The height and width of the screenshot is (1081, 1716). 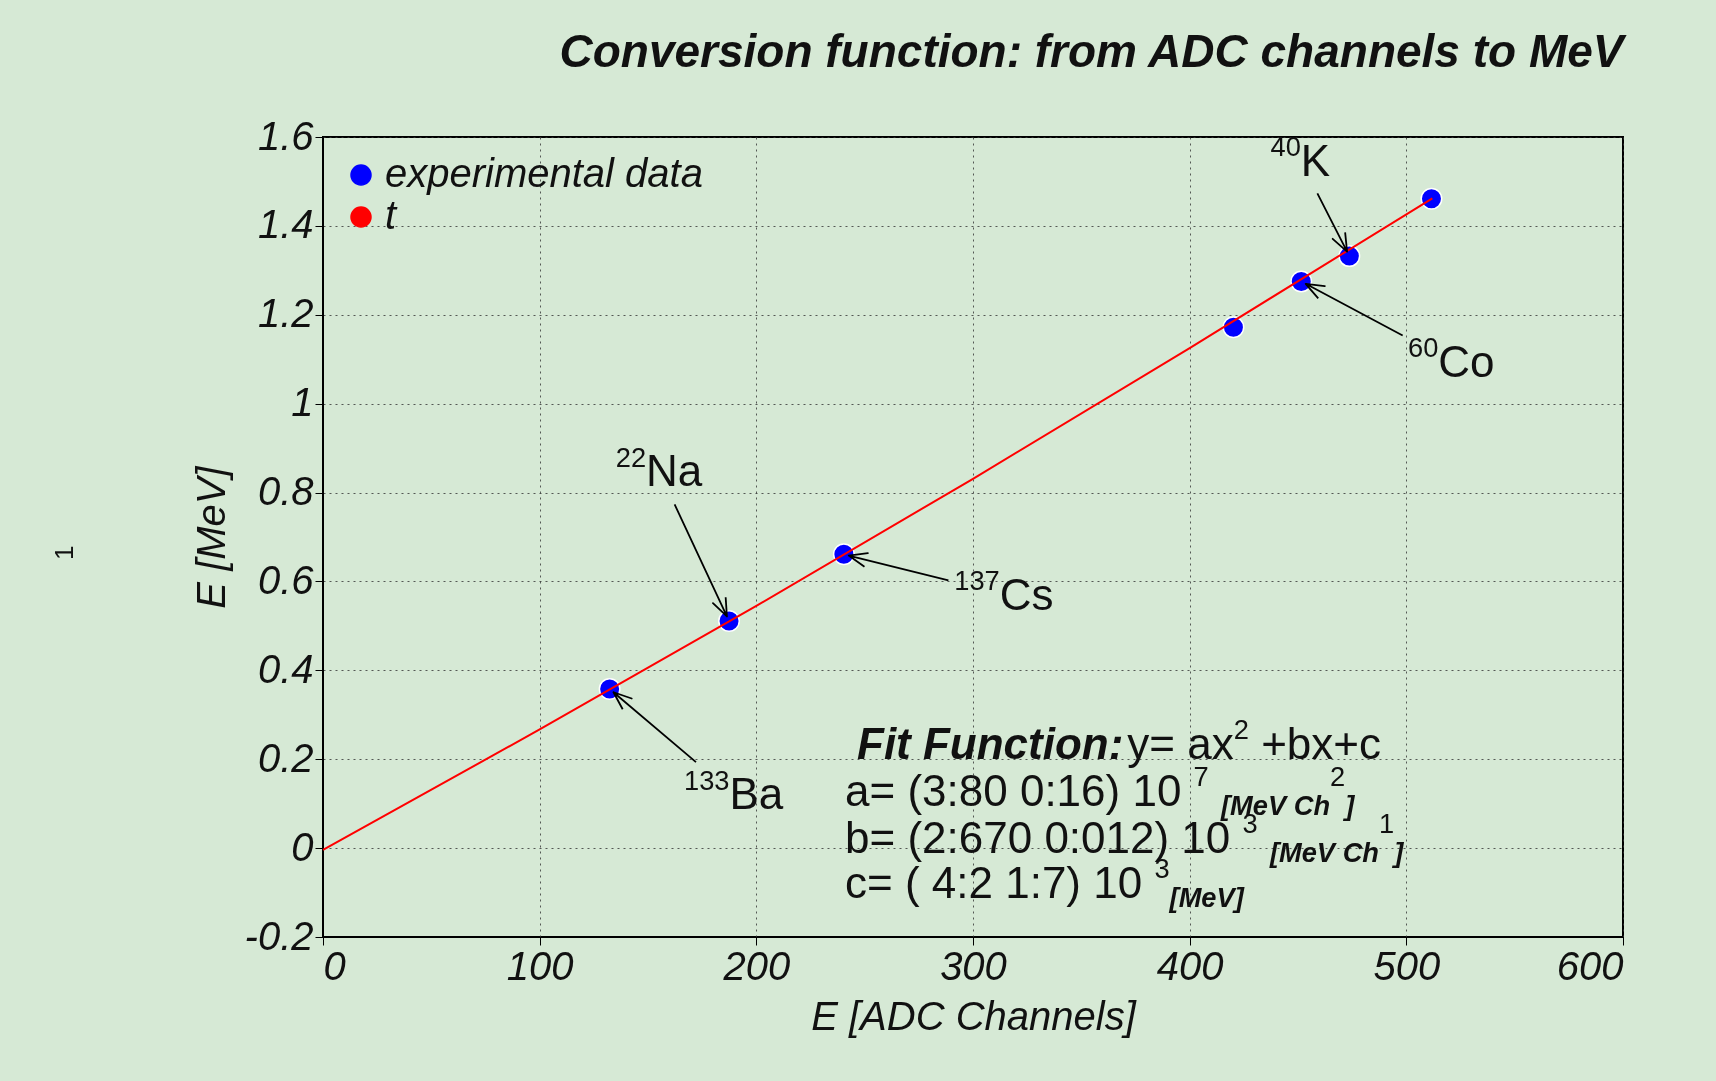 I want to click on y-tick-label: 0.4, so click(x=285, y=668).